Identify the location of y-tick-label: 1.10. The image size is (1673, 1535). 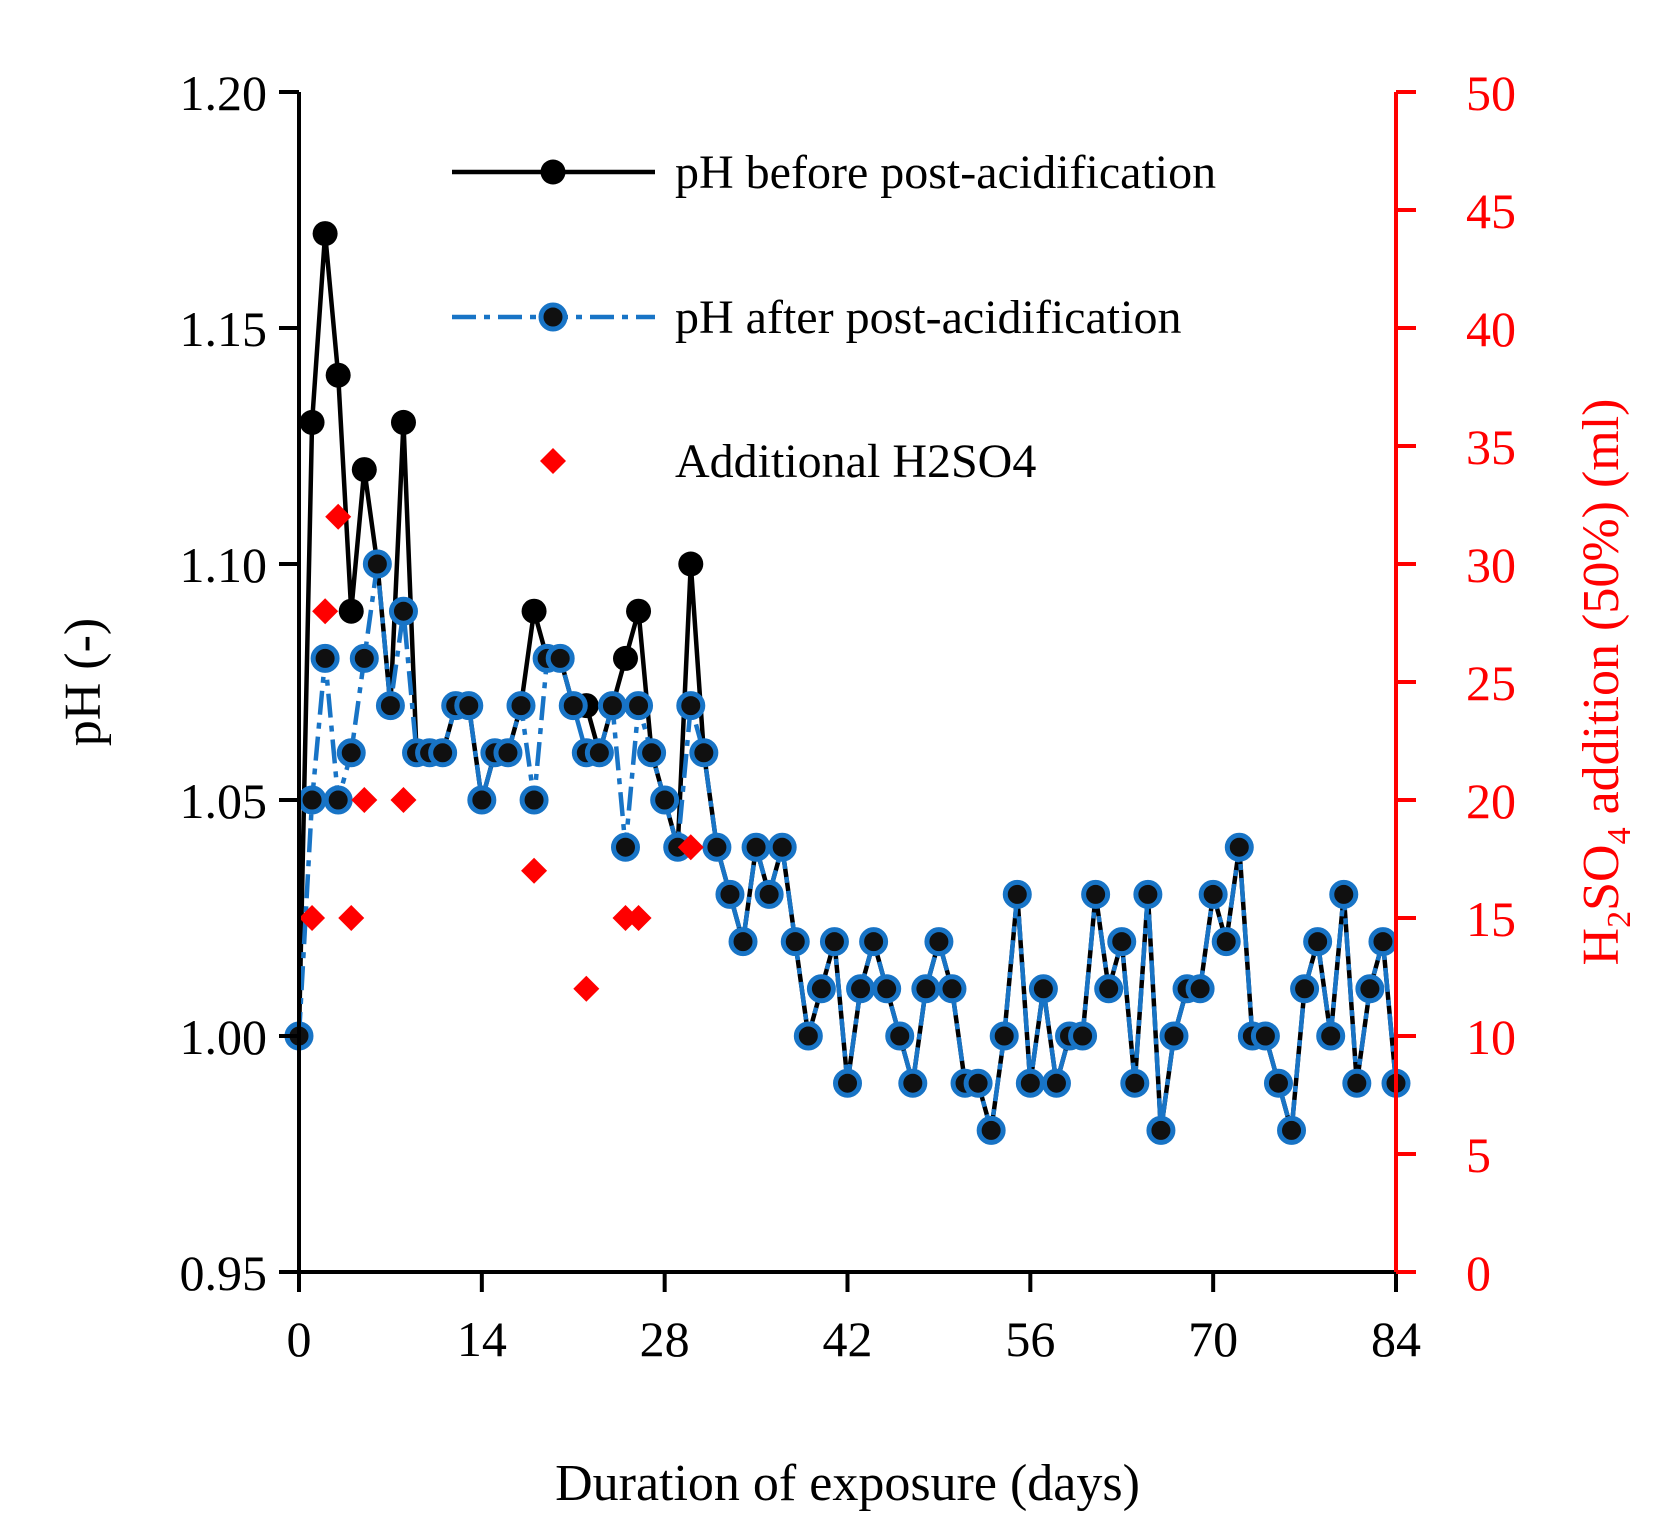
(224, 565).